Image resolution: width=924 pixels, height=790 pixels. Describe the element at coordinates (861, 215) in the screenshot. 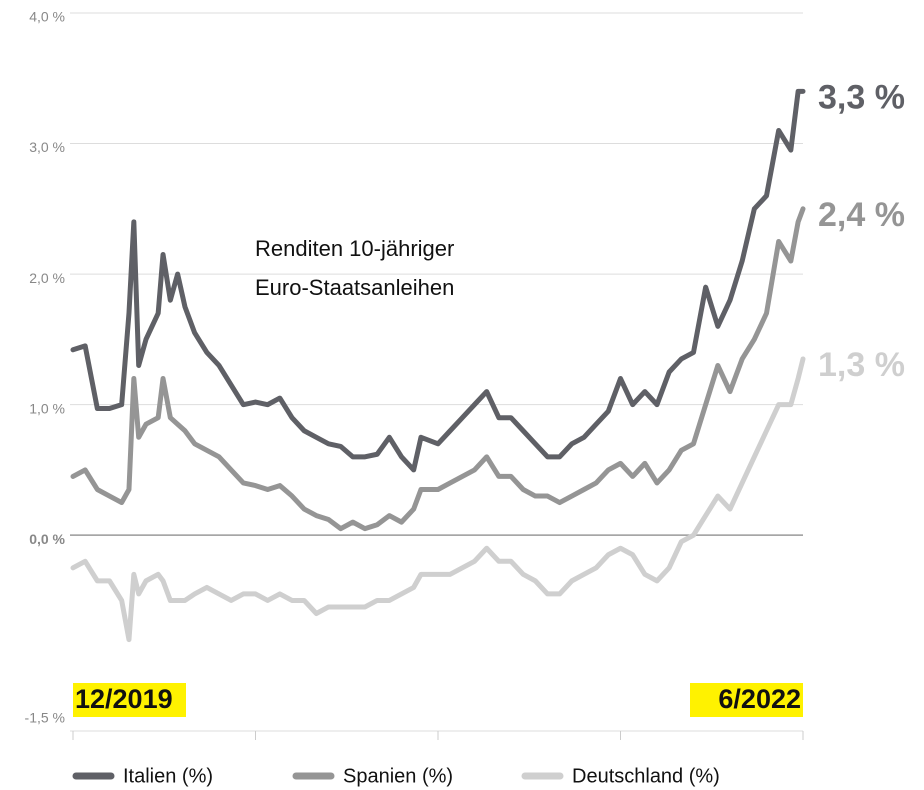

I see `end-label: 2,4 %` at that location.